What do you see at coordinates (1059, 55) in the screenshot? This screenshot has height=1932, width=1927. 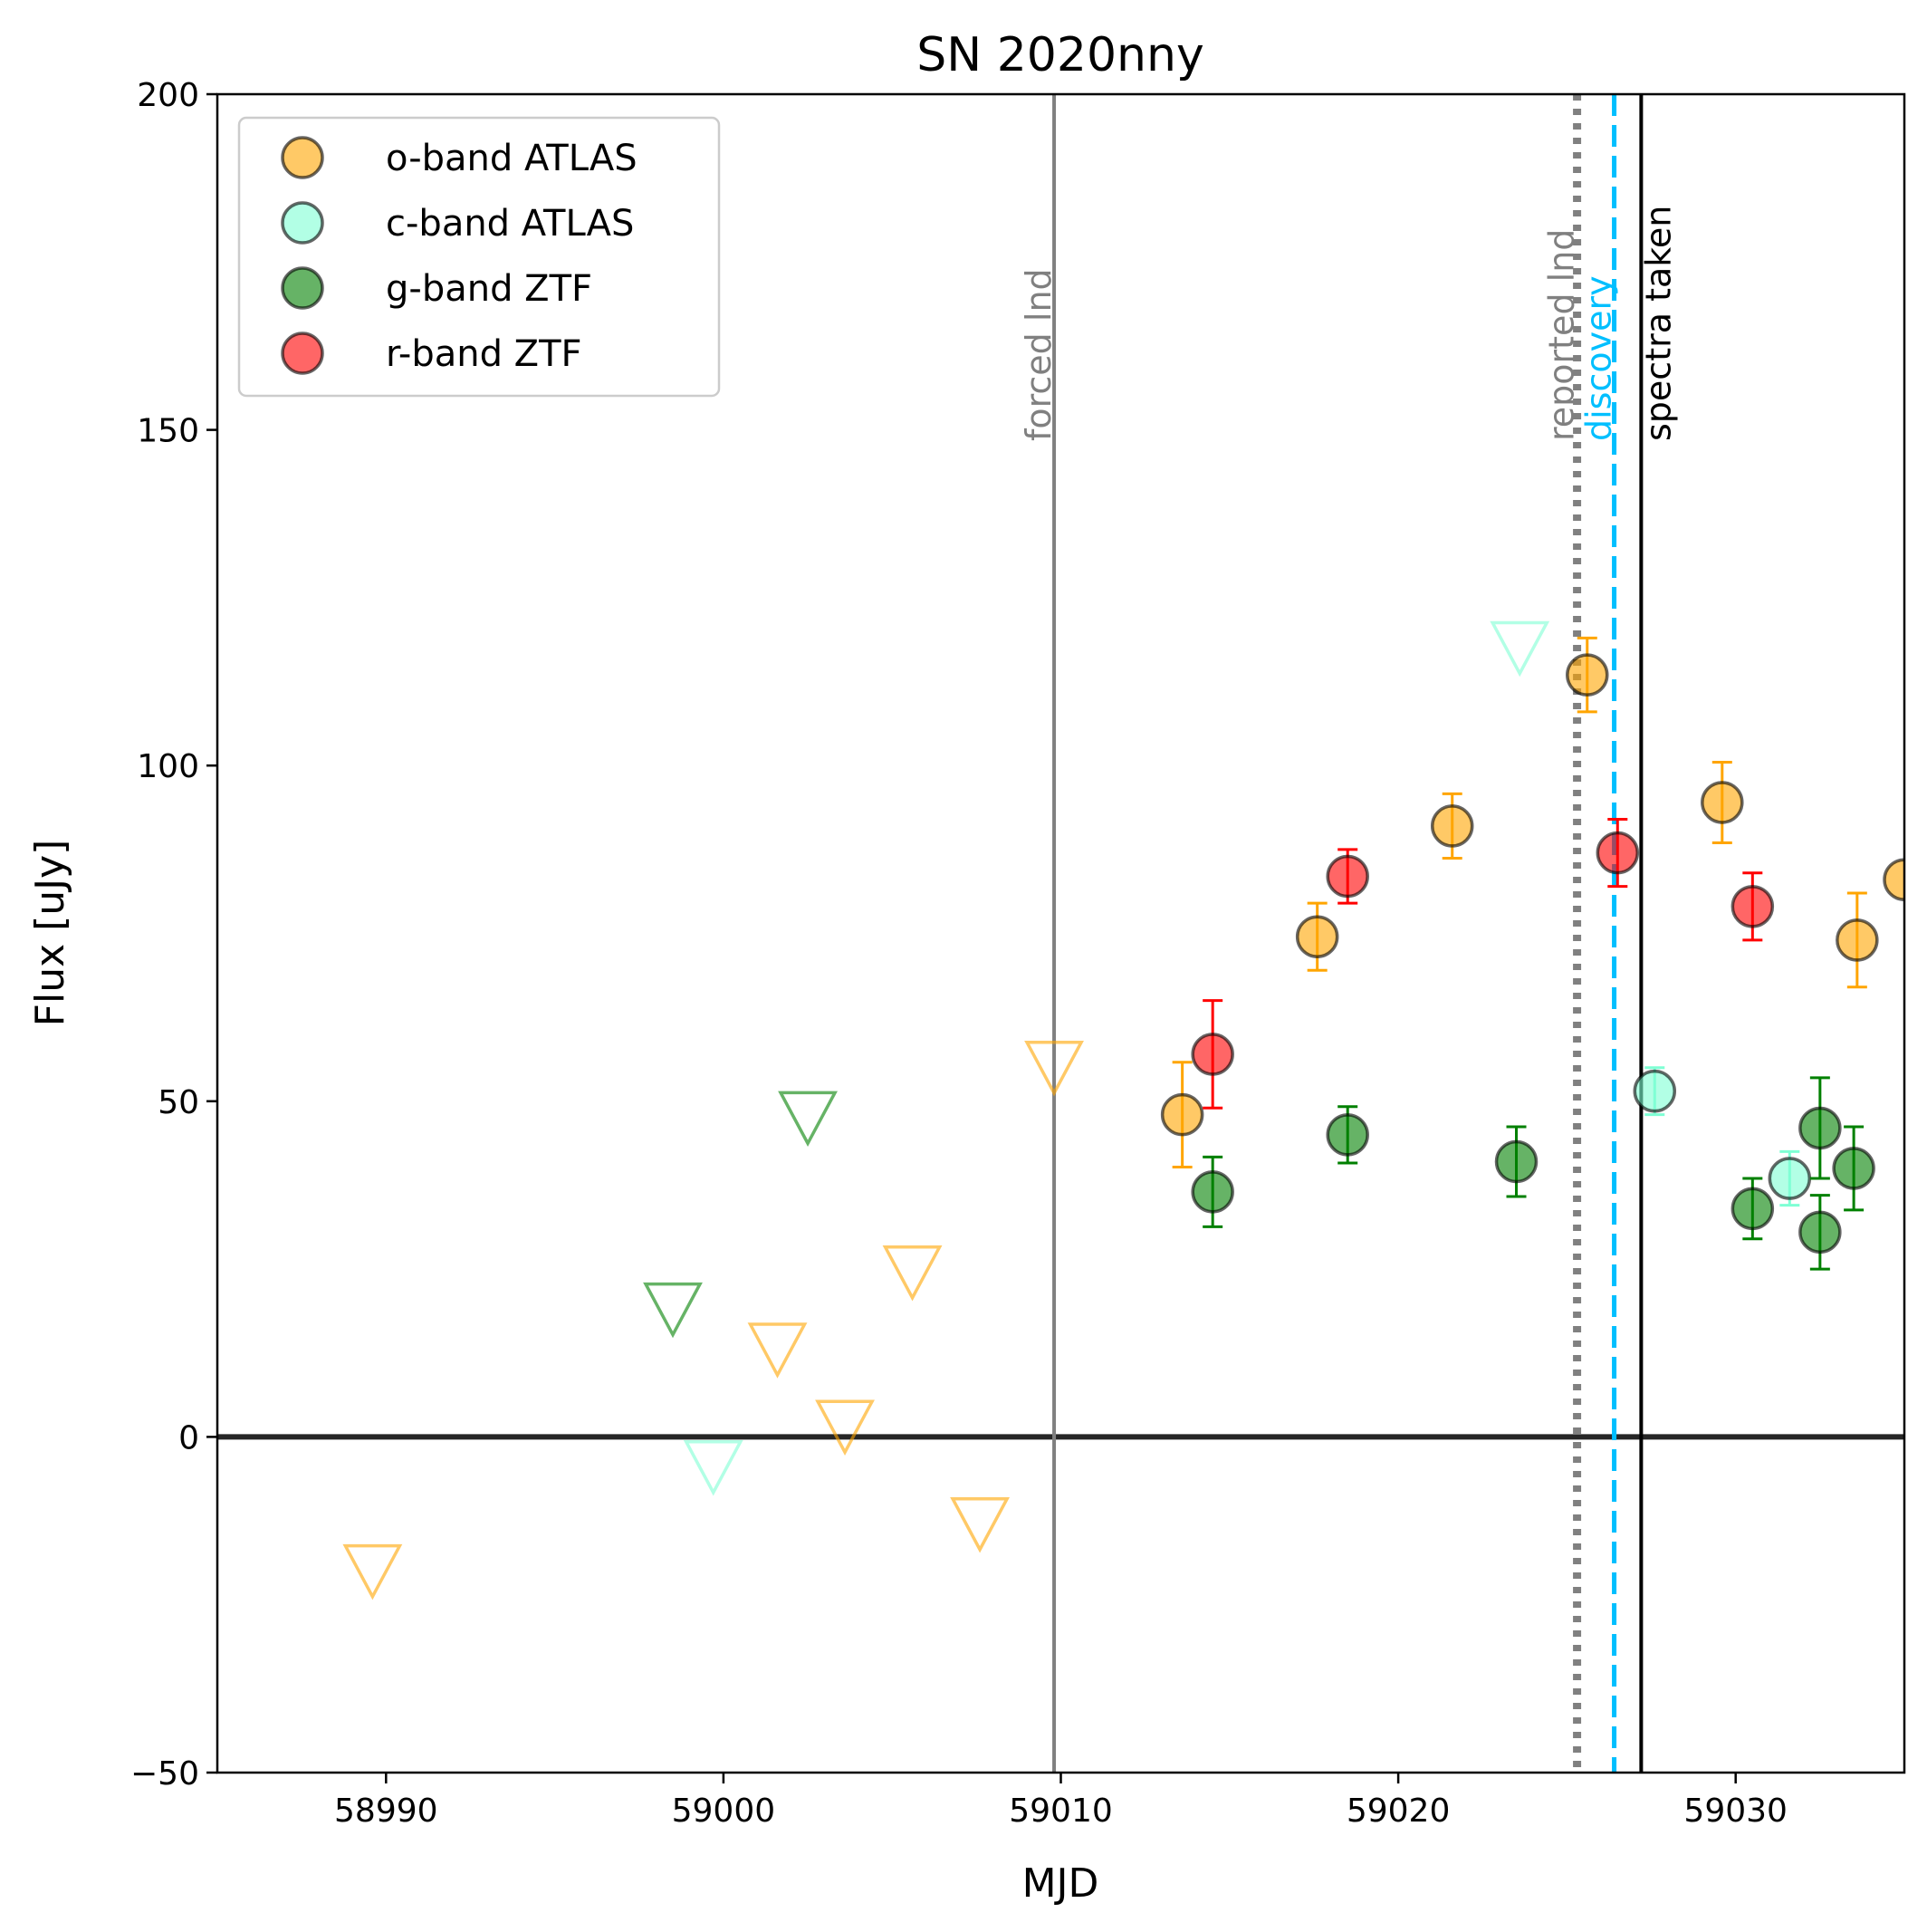 I see `chart-title: SN 2020nny` at bounding box center [1059, 55].